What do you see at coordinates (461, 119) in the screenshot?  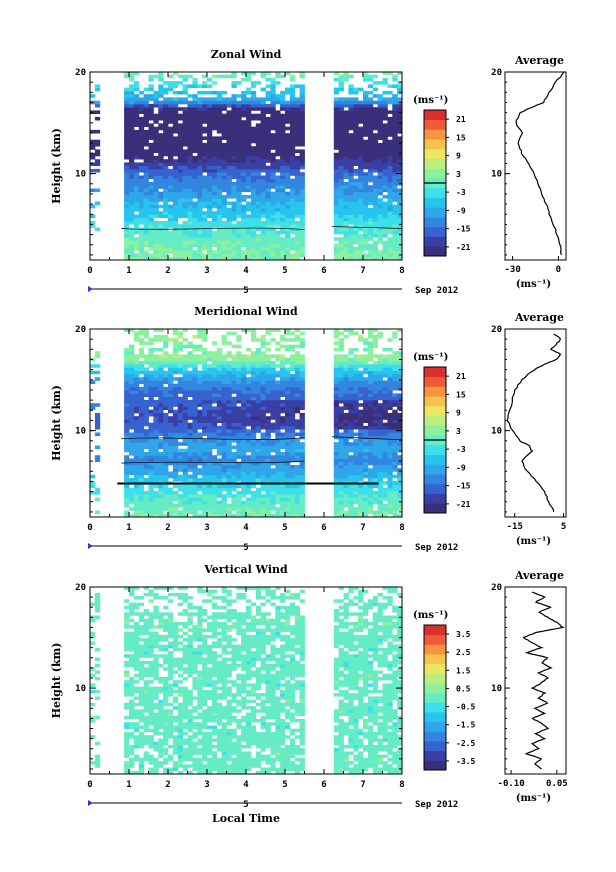 I see `colorbar-tick-label: 21` at bounding box center [461, 119].